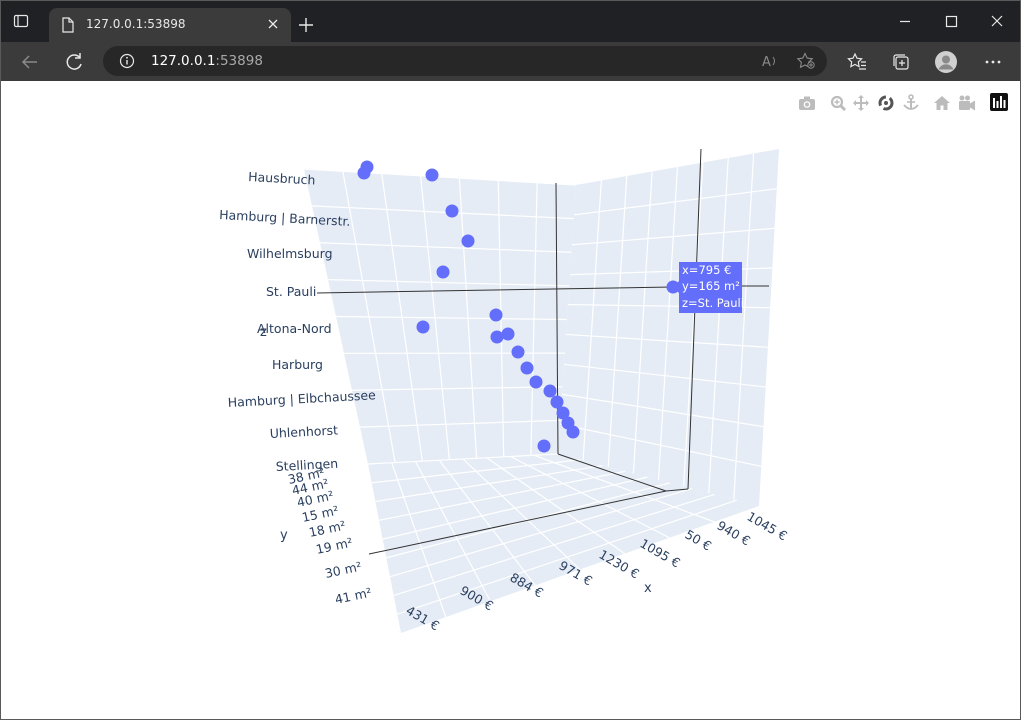  What do you see at coordinates (999, 102) in the screenshot?
I see `plotly-logo-icon` at bounding box center [999, 102].